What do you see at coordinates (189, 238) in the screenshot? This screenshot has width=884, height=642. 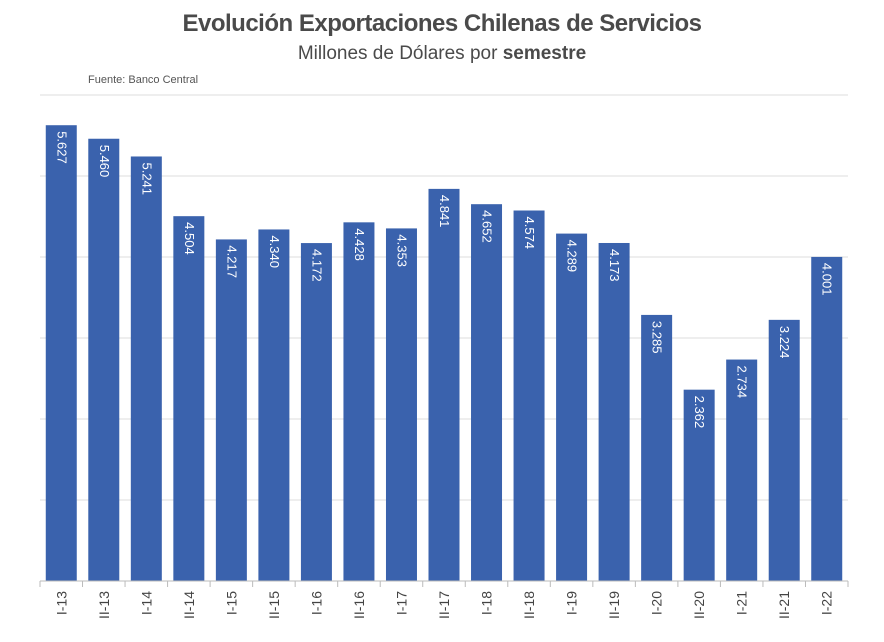 I see `bar-value-label: 4.504` at bounding box center [189, 238].